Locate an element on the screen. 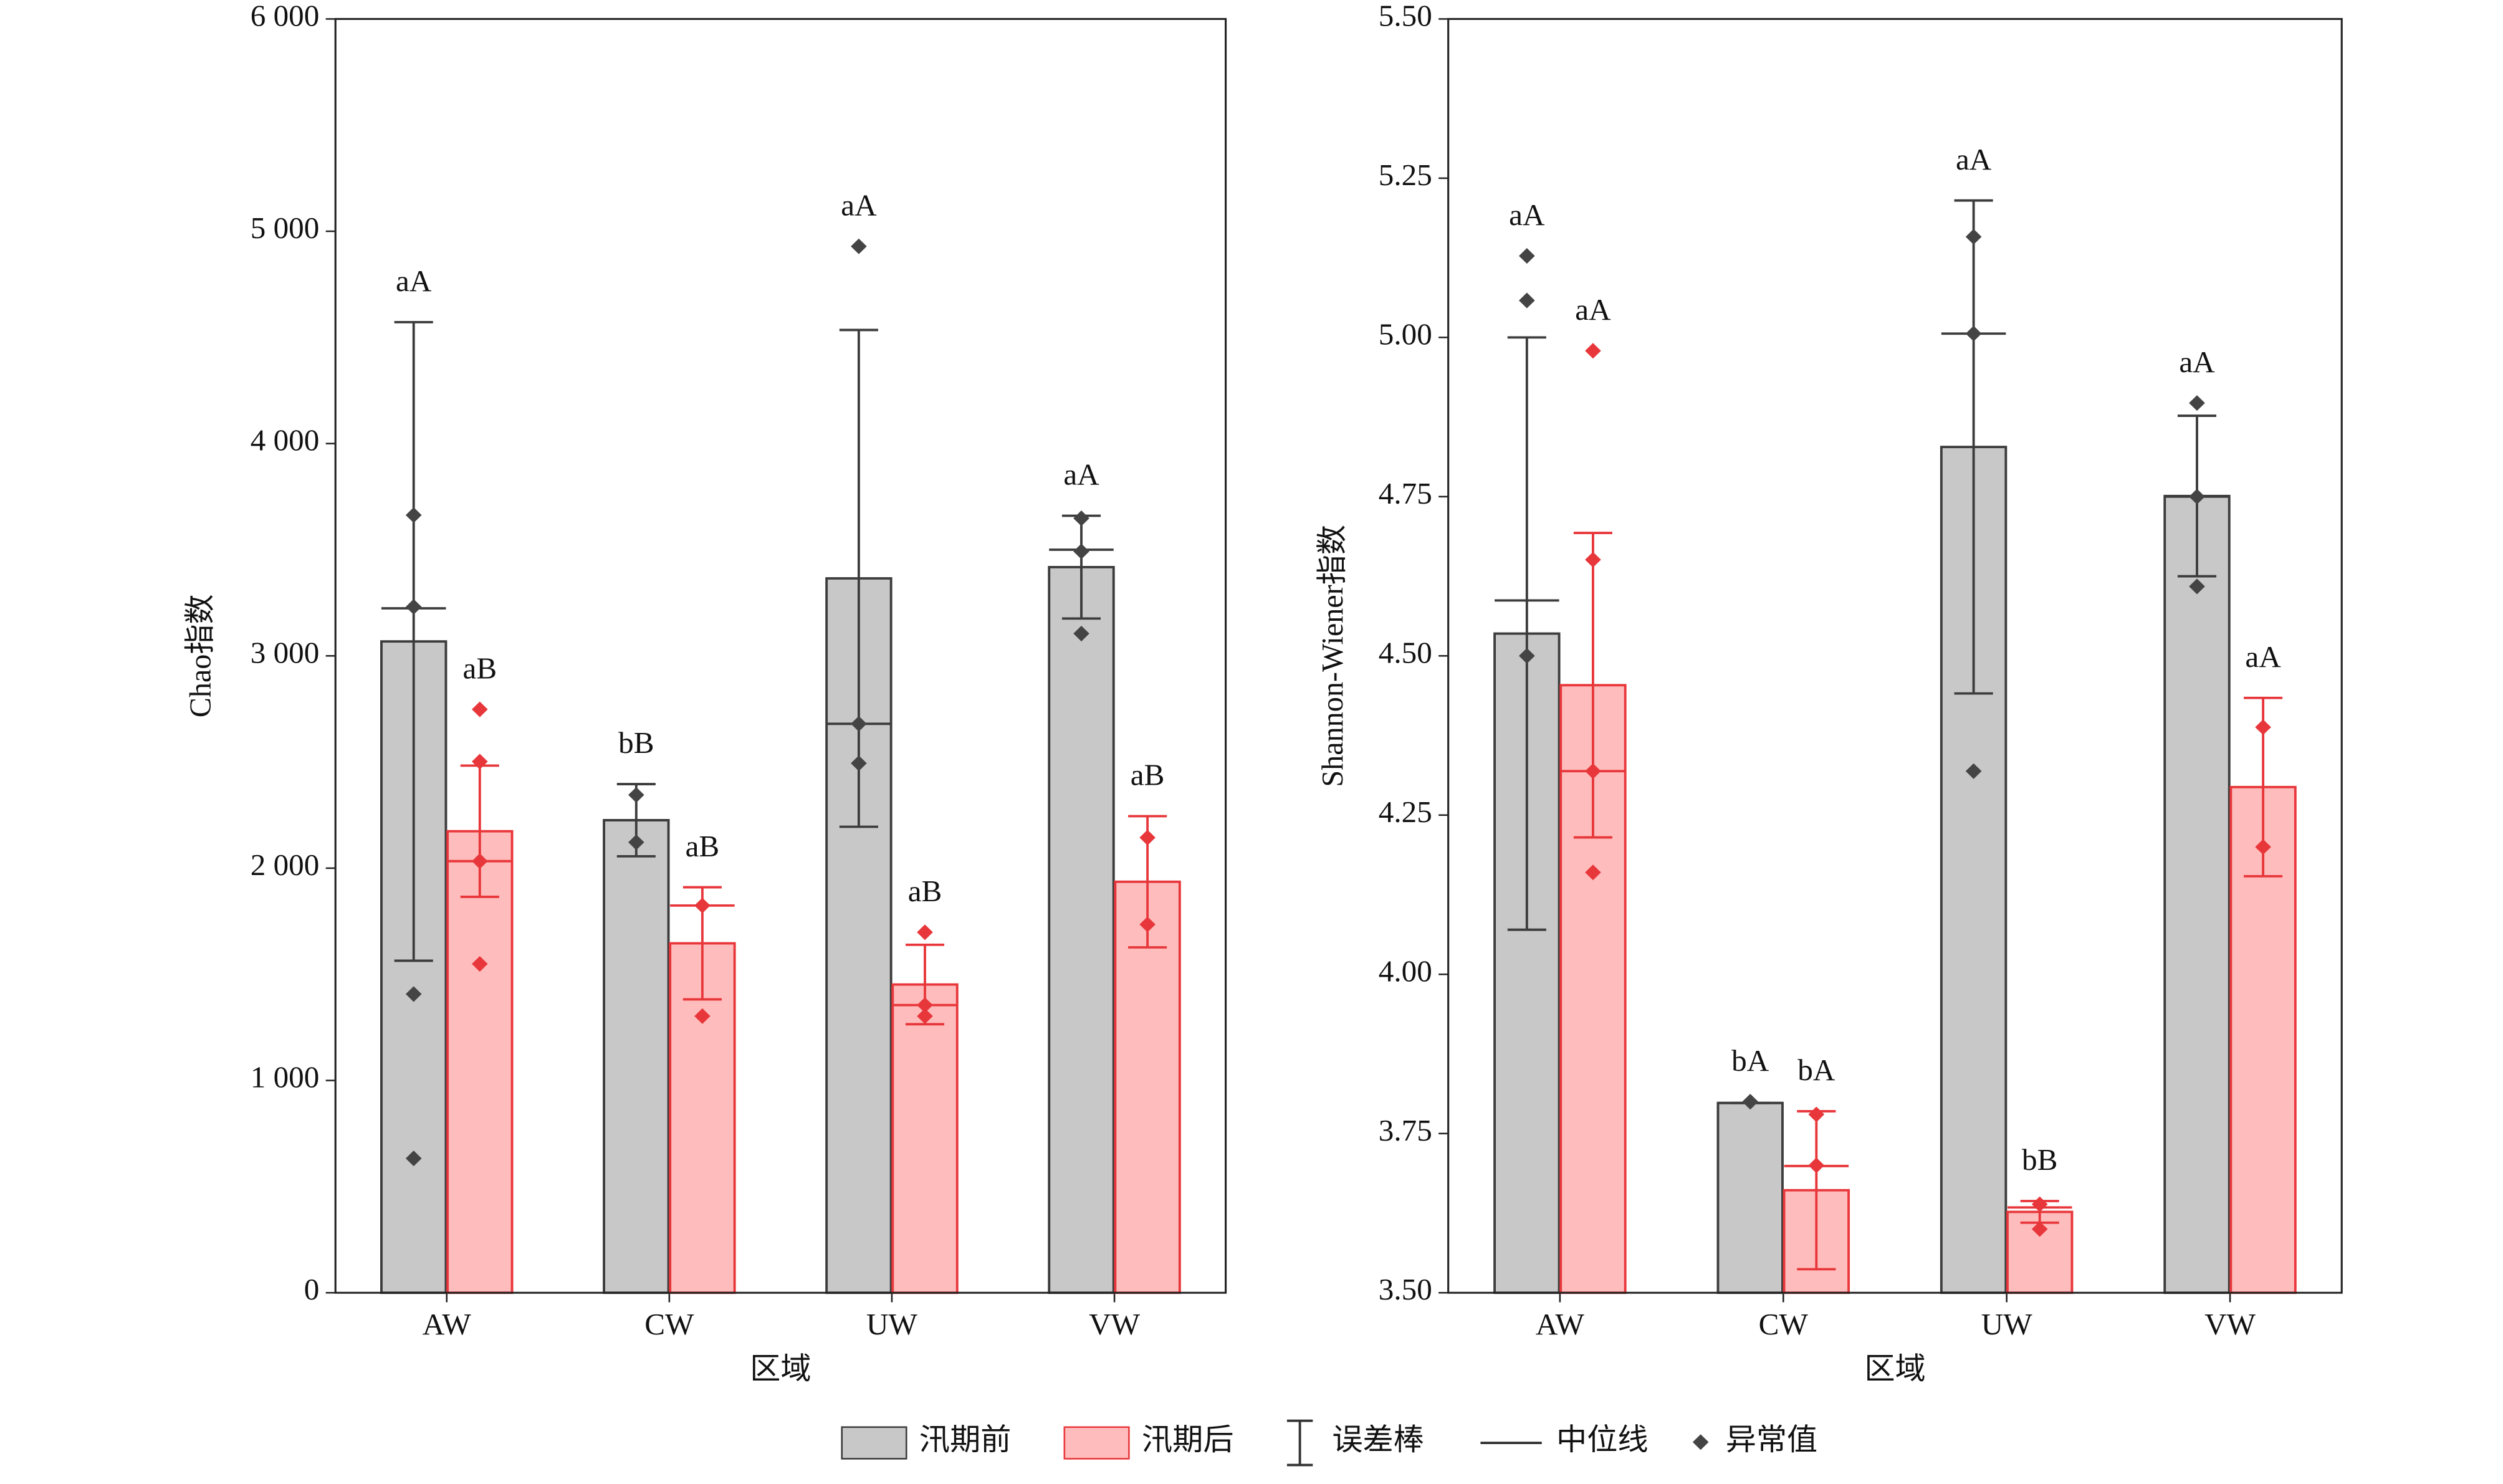 The width and height of the screenshot is (2503, 1484). y-axis-title: Chao指数 is located at coordinates (200, 655).